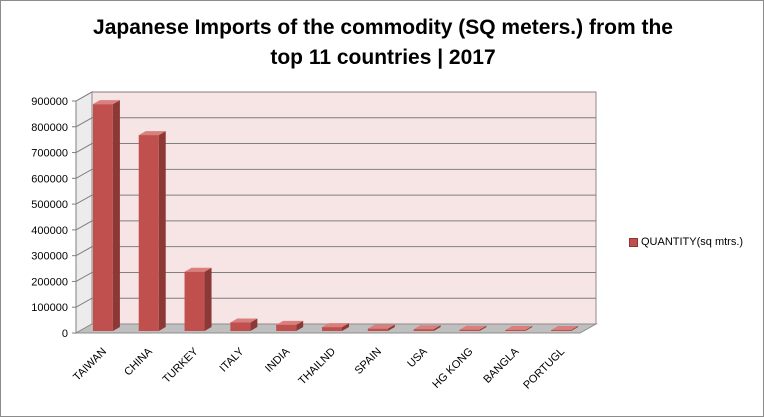 The image size is (764, 417). Describe the element at coordinates (317, 367) in the screenshot. I see `x-tick-label: THAILND` at that location.